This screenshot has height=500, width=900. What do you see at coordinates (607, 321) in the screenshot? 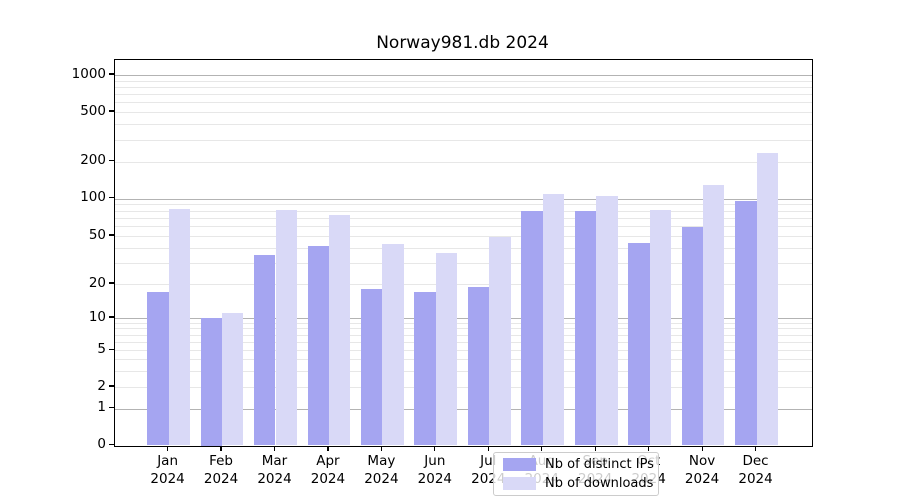
I see `bar-sep-downloads` at bounding box center [607, 321].